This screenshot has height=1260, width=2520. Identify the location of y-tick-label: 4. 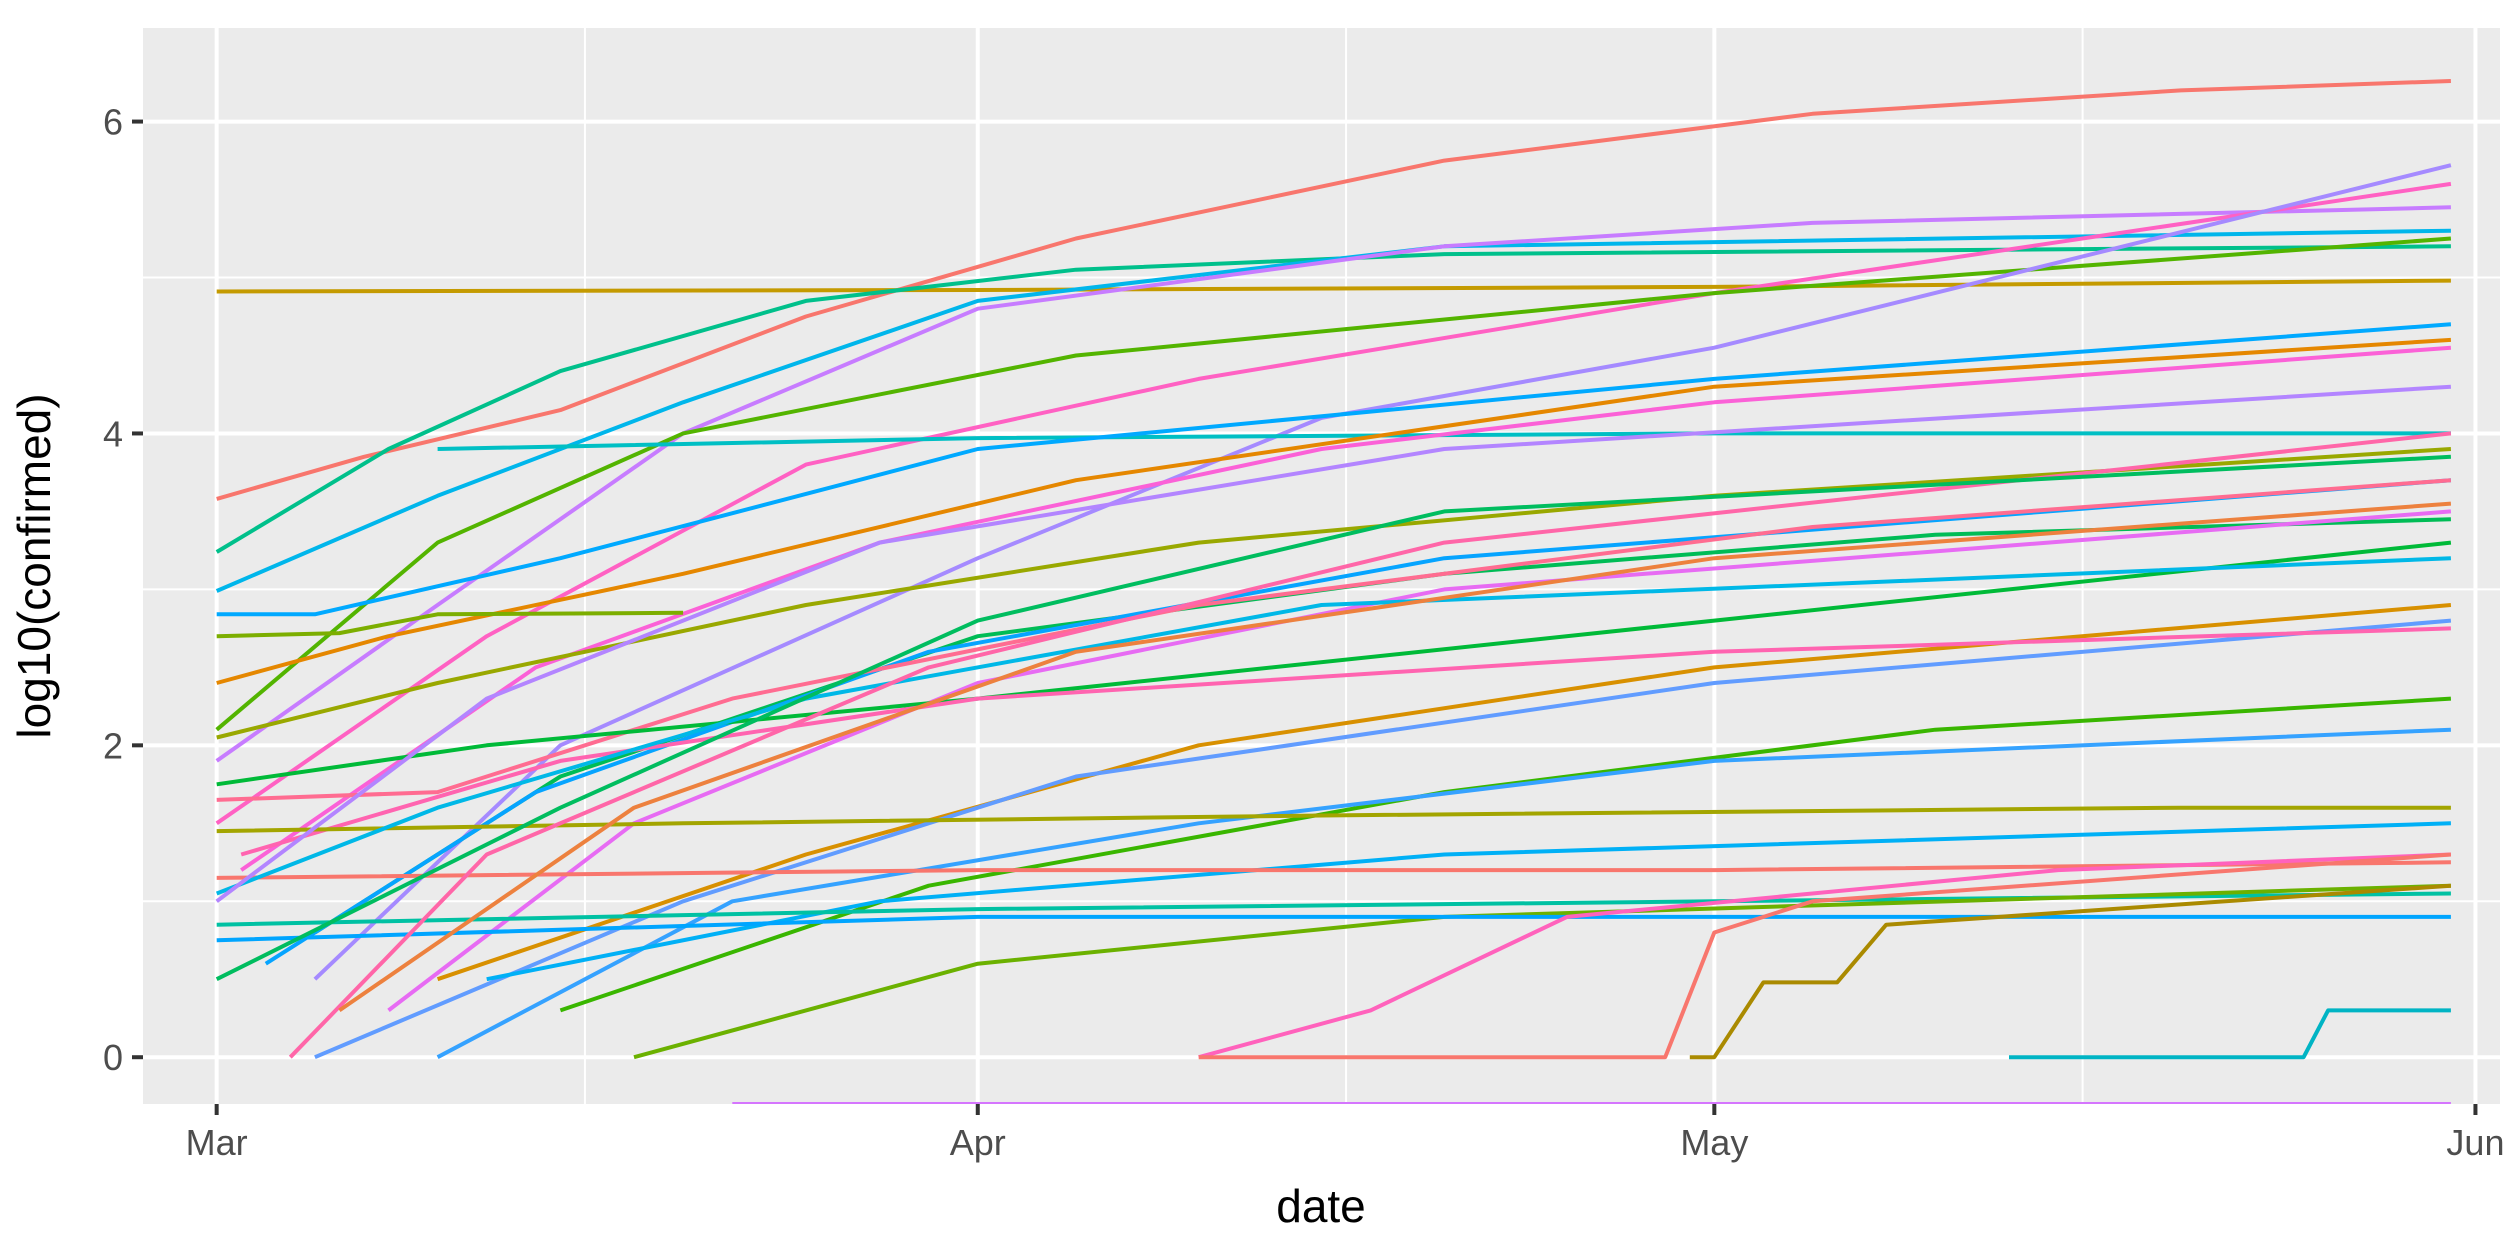
(113, 433).